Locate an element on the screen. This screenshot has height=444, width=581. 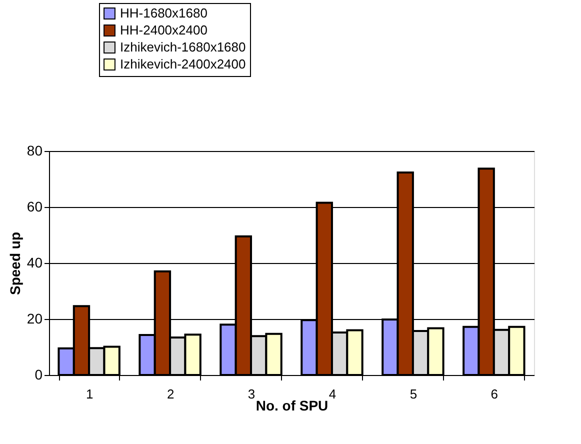
y-tick-label: 0 is located at coordinates (38, 374).